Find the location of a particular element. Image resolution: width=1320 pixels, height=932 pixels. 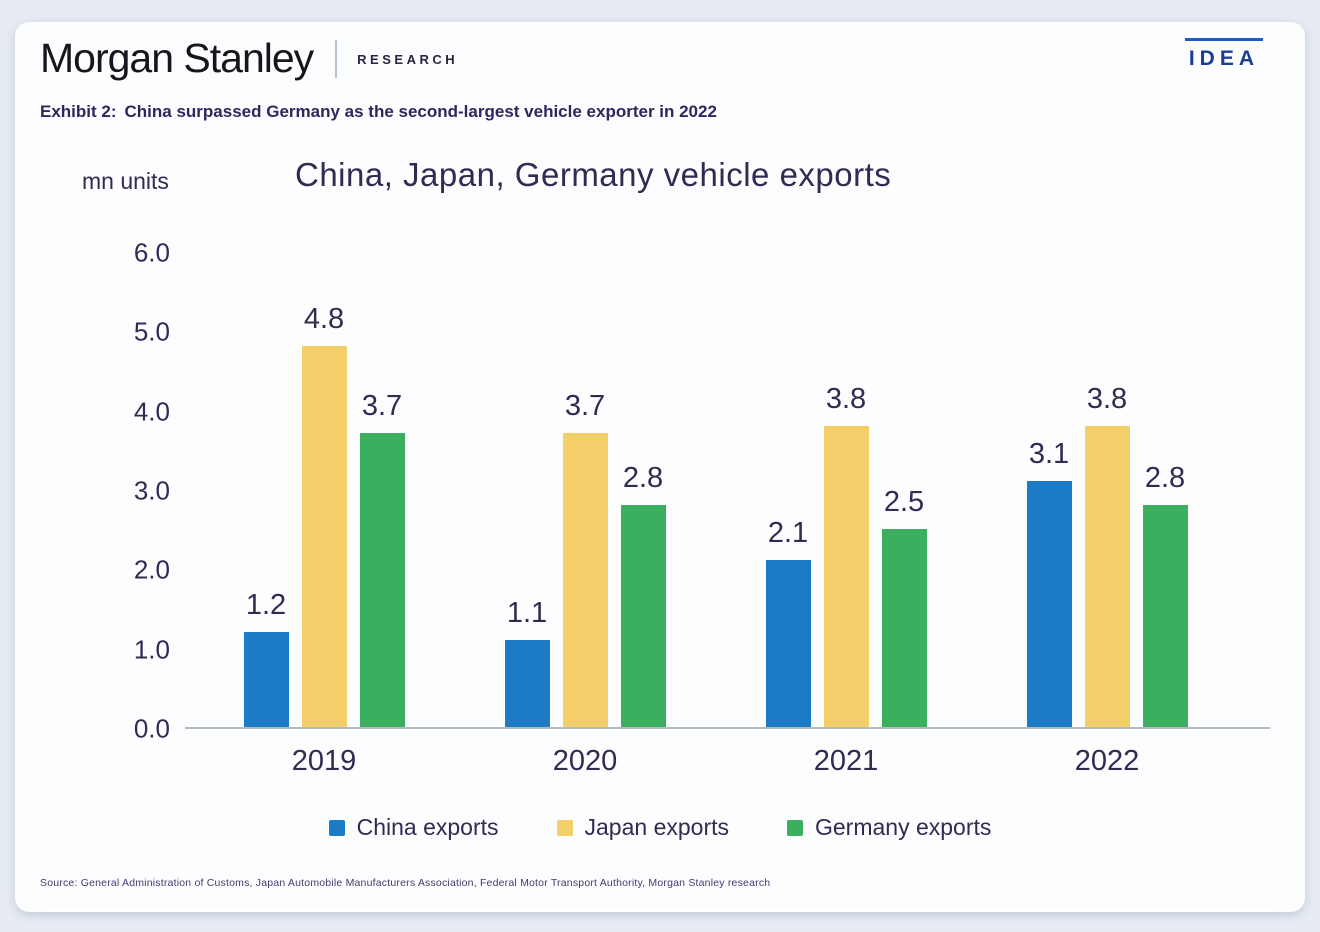

legend-item-germany: Germany exports is located at coordinates (889, 827).